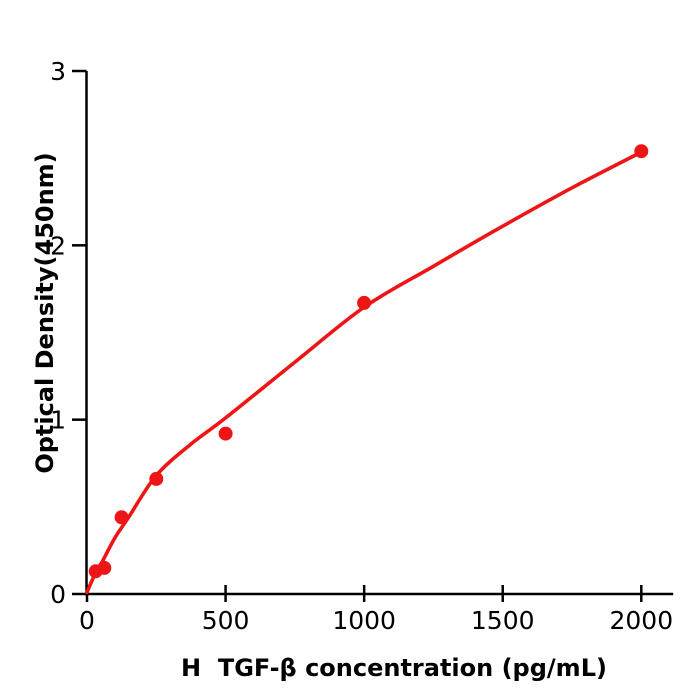 The width and height of the screenshot is (700, 700). Describe the element at coordinates (45, 313) in the screenshot. I see `y-axis-title: Optical Density(450nm)` at that location.